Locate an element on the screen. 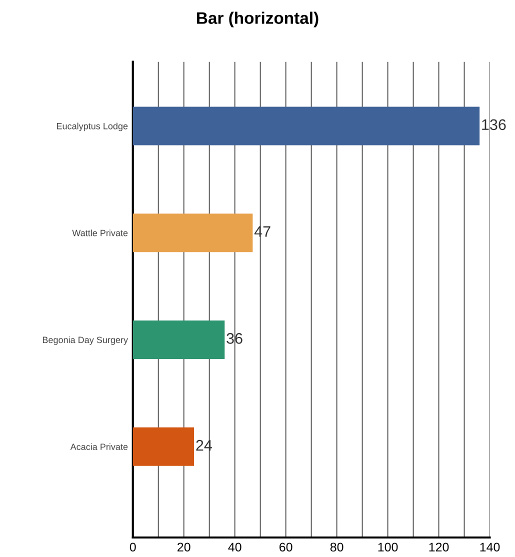 This screenshot has height=557, width=515. x-tick-label: 0 is located at coordinates (133, 547).